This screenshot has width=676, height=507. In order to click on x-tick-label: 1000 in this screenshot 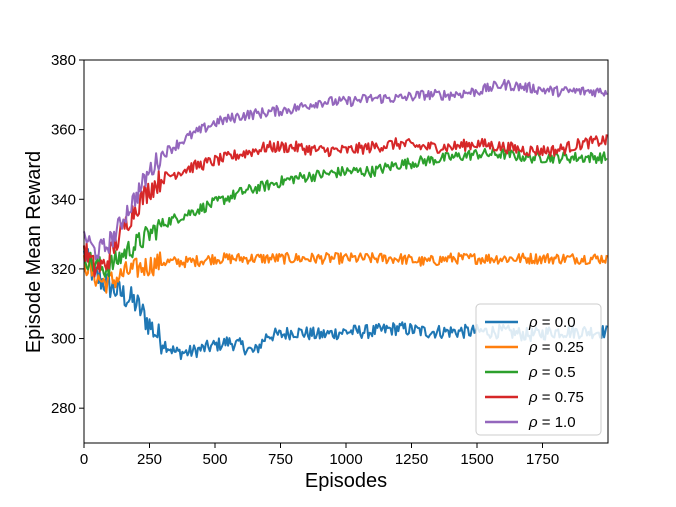, I will do `click(345, 459)`.